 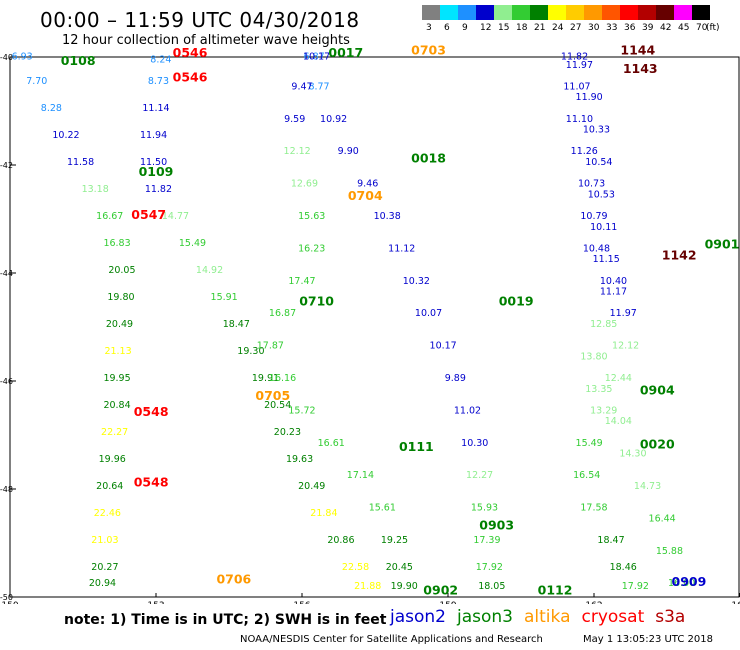 What do you see at coordinates (301, 281) in the screenshot?
I see `wave-height-reading: 17.47` at bounding box center [301, 281].